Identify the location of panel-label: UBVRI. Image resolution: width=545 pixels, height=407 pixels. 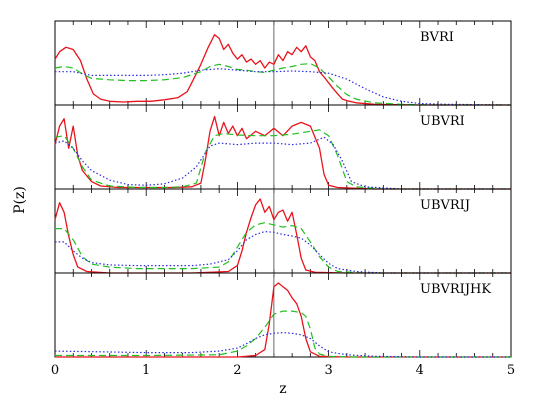
(442, 121).